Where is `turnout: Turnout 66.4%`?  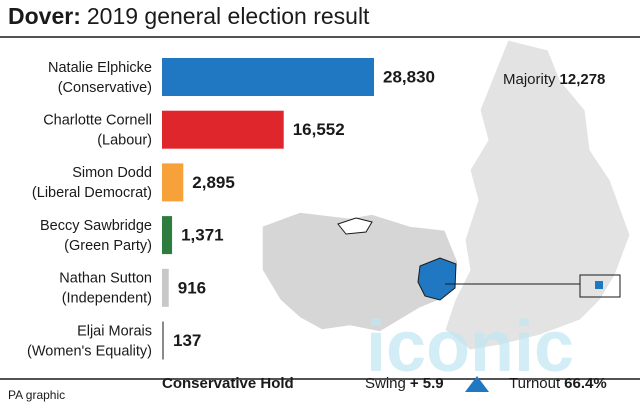
turnout: Turnout 66.4% is located at coordinates (558, 383).